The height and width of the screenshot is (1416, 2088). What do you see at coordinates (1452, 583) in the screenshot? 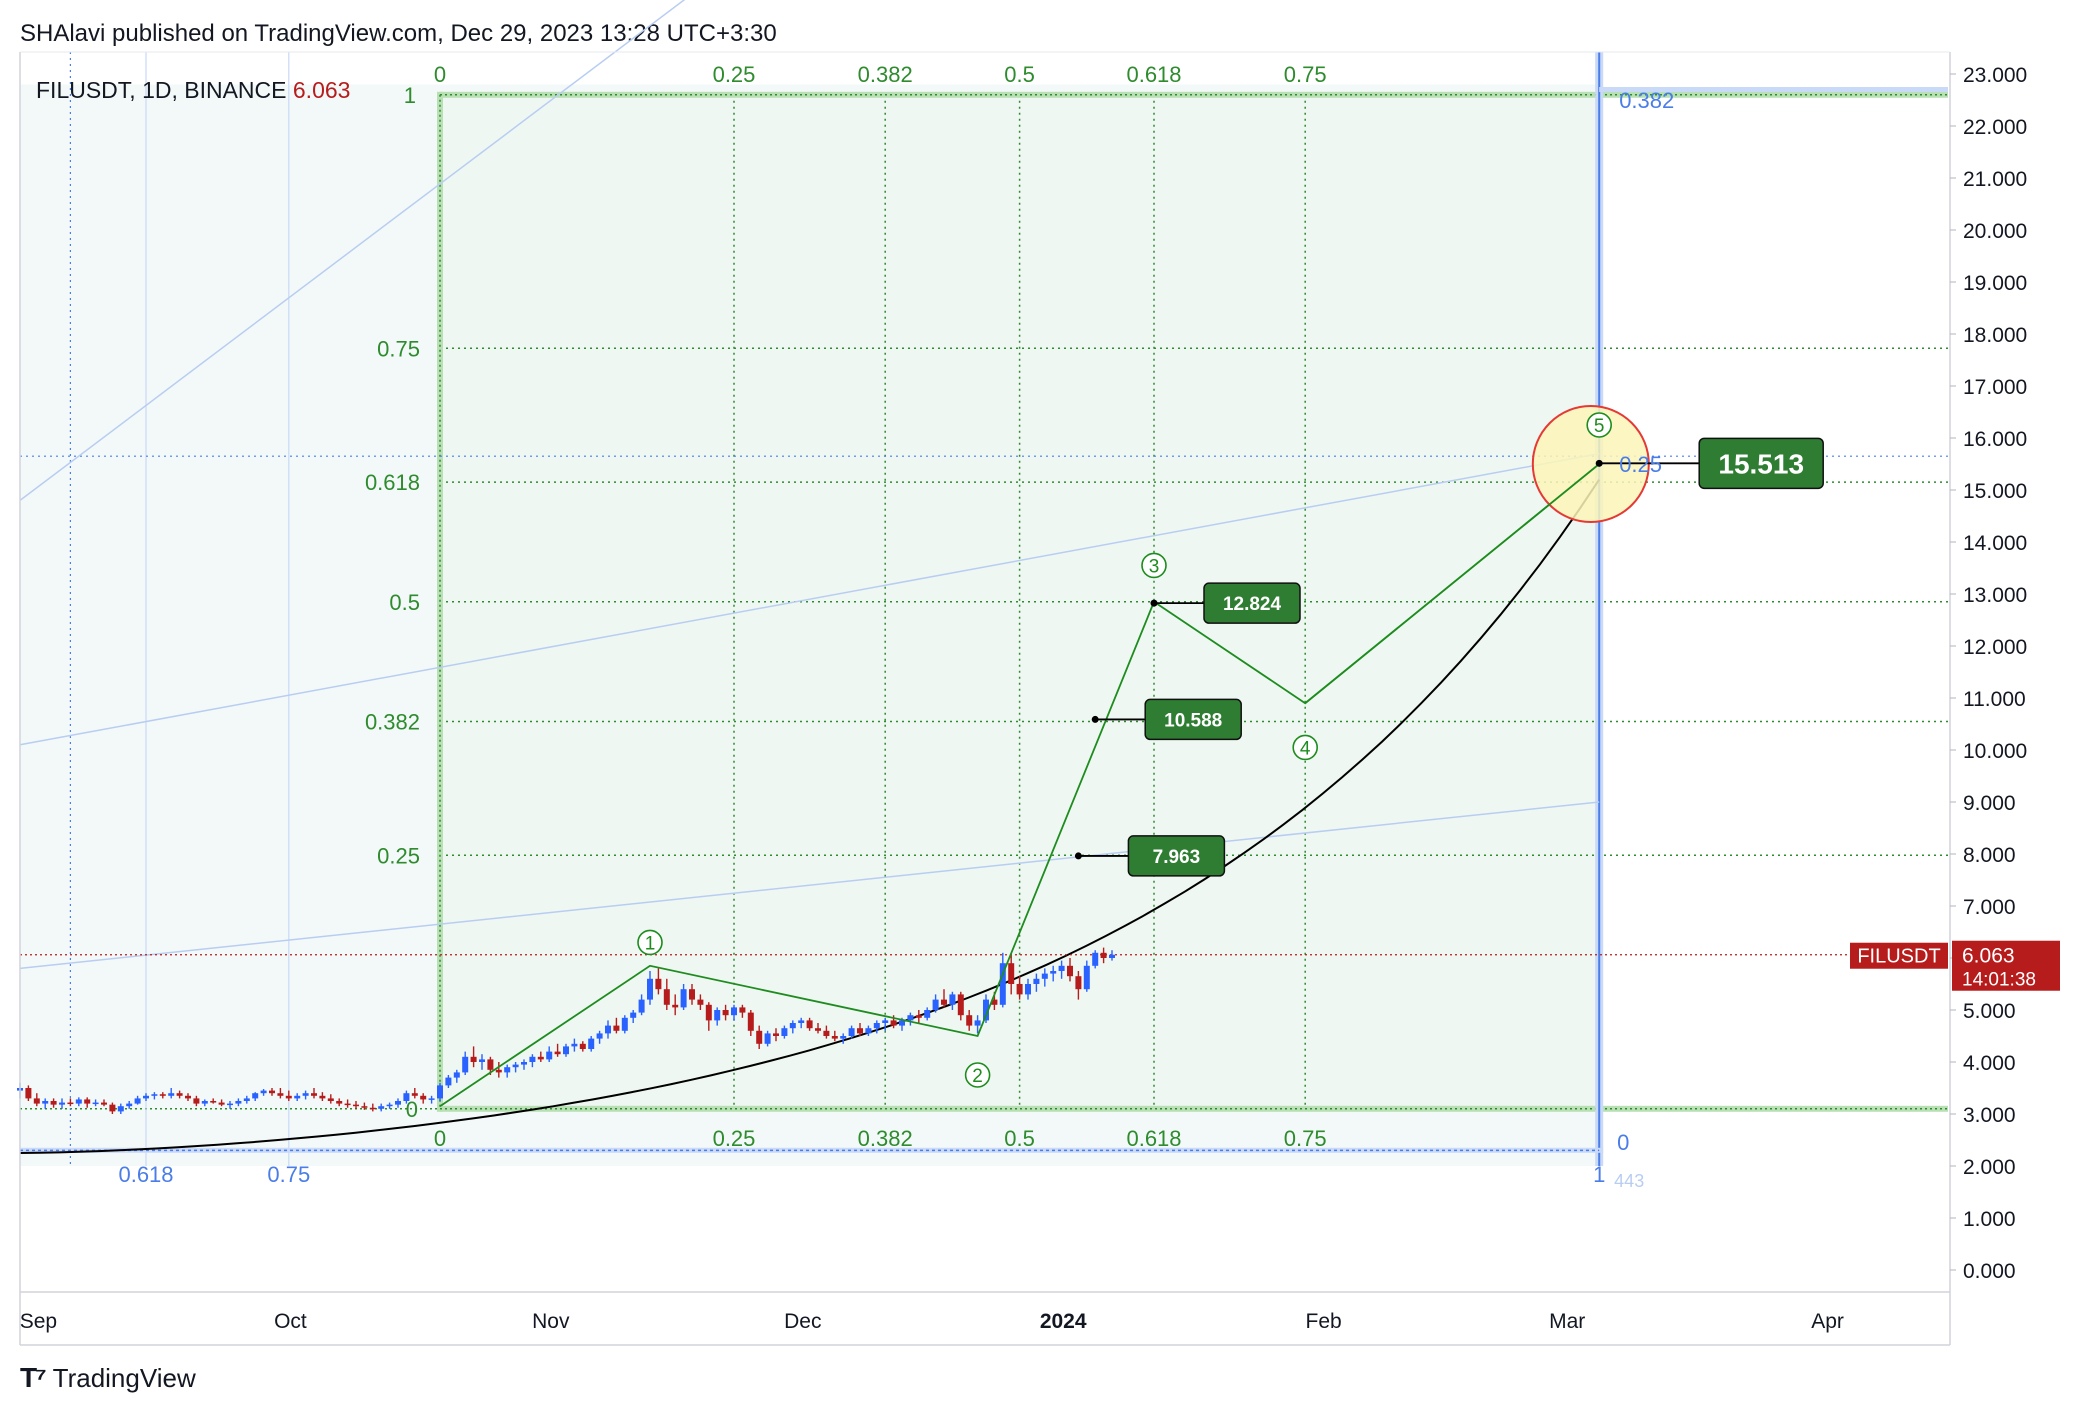
I see `wave-5-segment` at bounding box center [1452, 583].